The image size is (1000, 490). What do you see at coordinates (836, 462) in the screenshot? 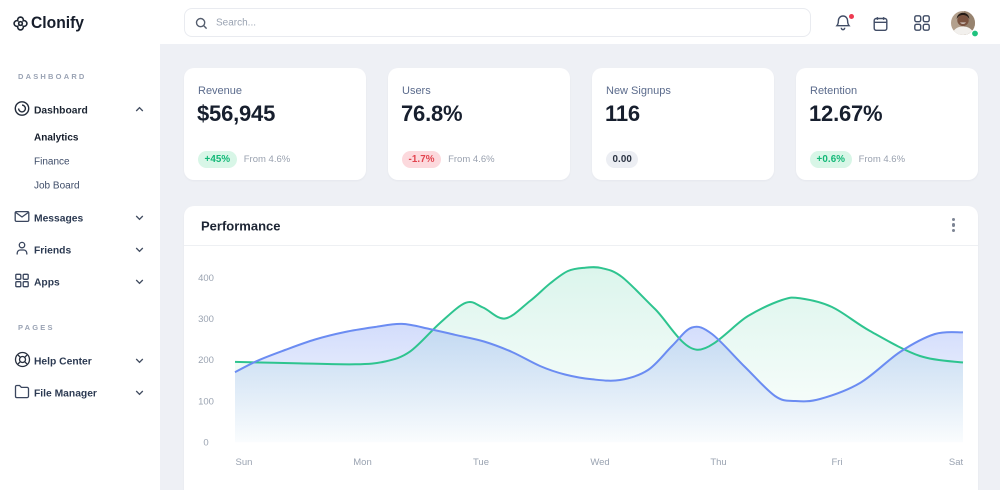
I see `svg-text: Fri` at bounding box center [836, 462].